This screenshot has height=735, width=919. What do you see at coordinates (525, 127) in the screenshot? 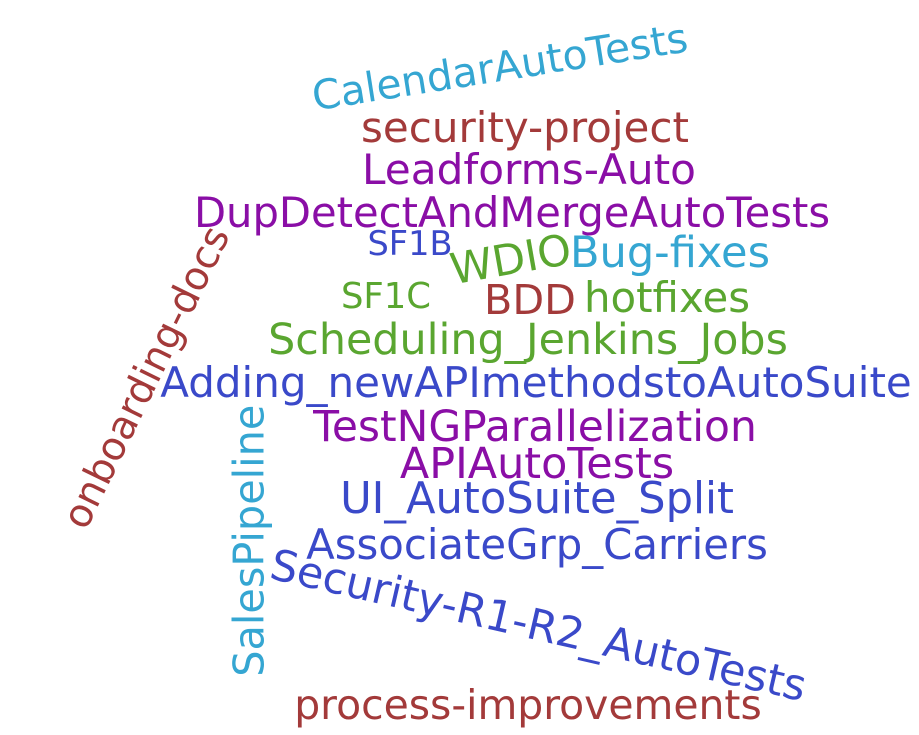
I see `word-security-project: security-project` at bounding box center [525, 127].